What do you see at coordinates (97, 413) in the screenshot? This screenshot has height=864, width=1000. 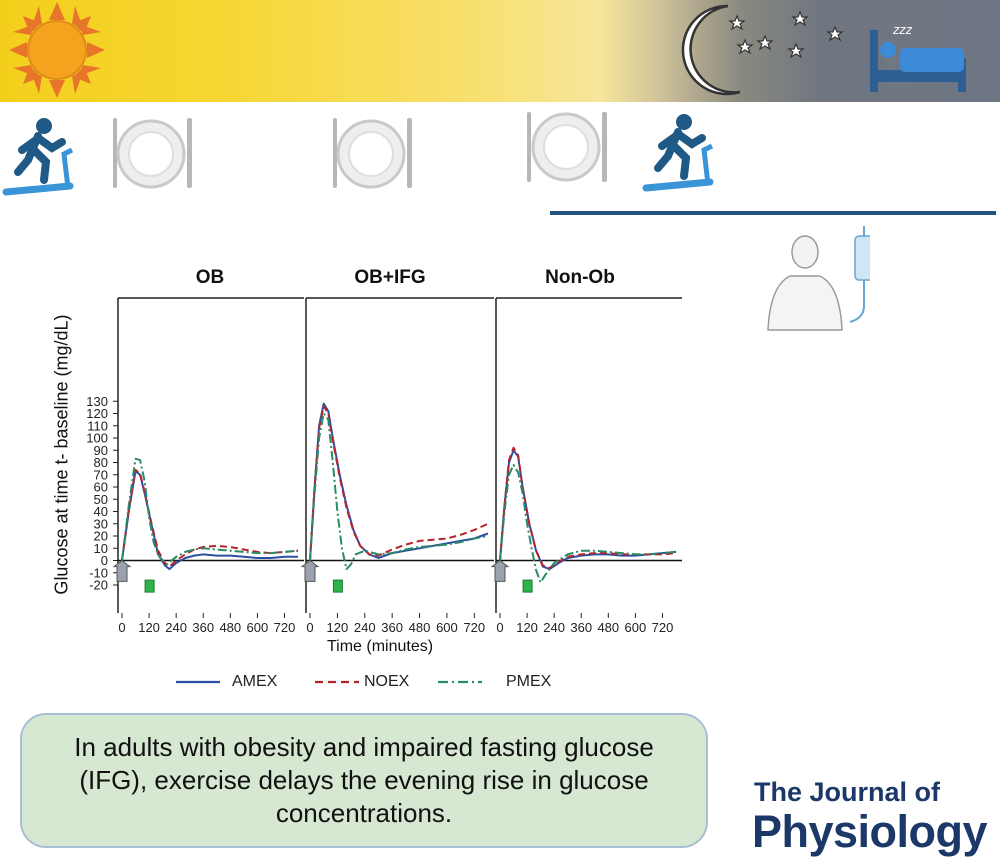 I see `y-tick-label: 120` at bounding box center [97, 413].